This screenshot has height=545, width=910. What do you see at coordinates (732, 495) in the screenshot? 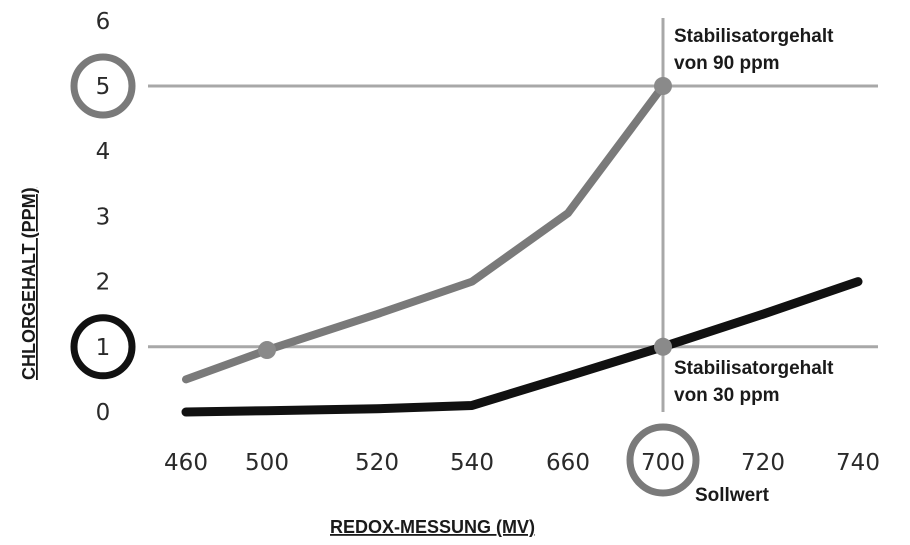
I see `annotation-sollwert: Sollwert` at bounding box center [732, 495].